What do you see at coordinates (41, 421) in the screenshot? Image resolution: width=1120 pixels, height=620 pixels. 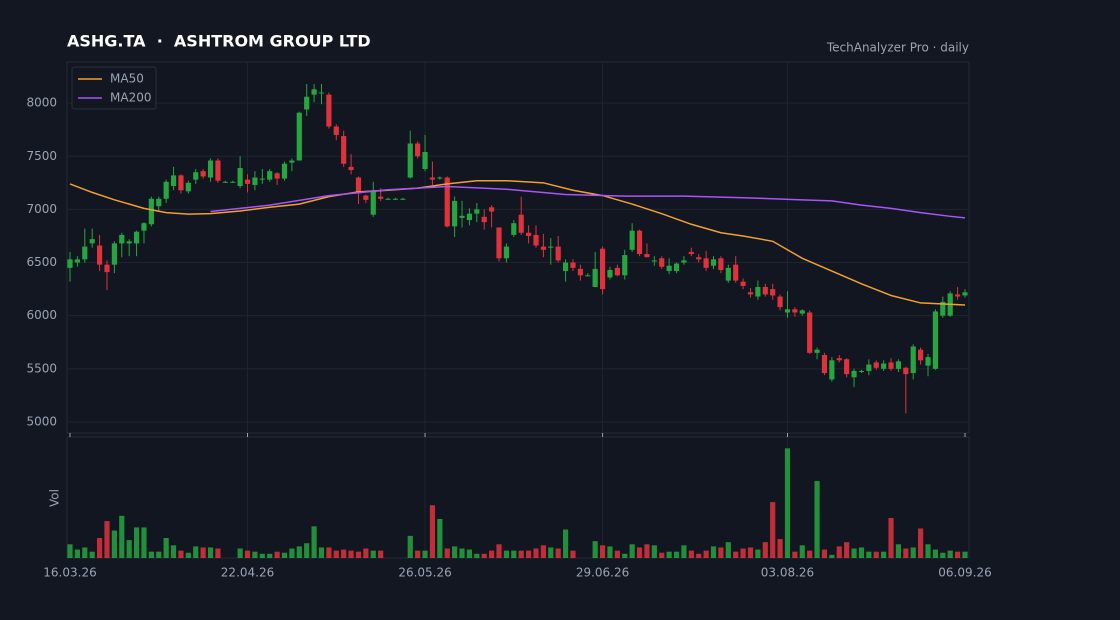 I see `y-tick-label: 5000` at bounding box center [41, 421].